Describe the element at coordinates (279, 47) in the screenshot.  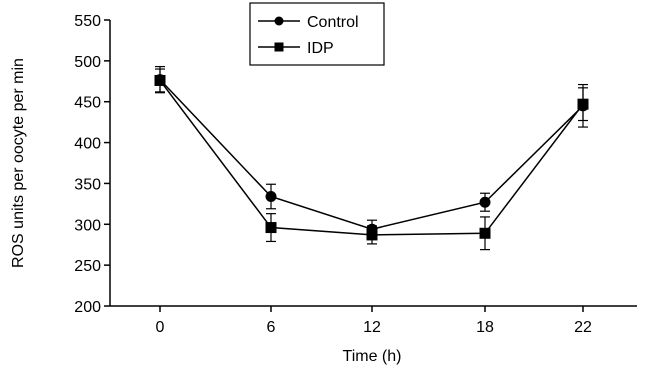
I see `legend-marker-idp` at that location.